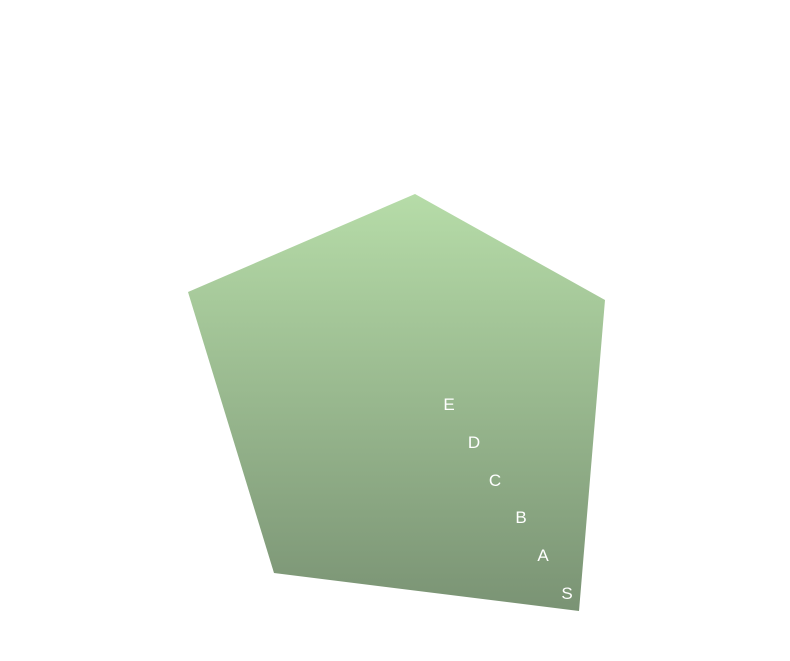  I want to click on grade-label-group: E D C B A S, so click(507, 499).